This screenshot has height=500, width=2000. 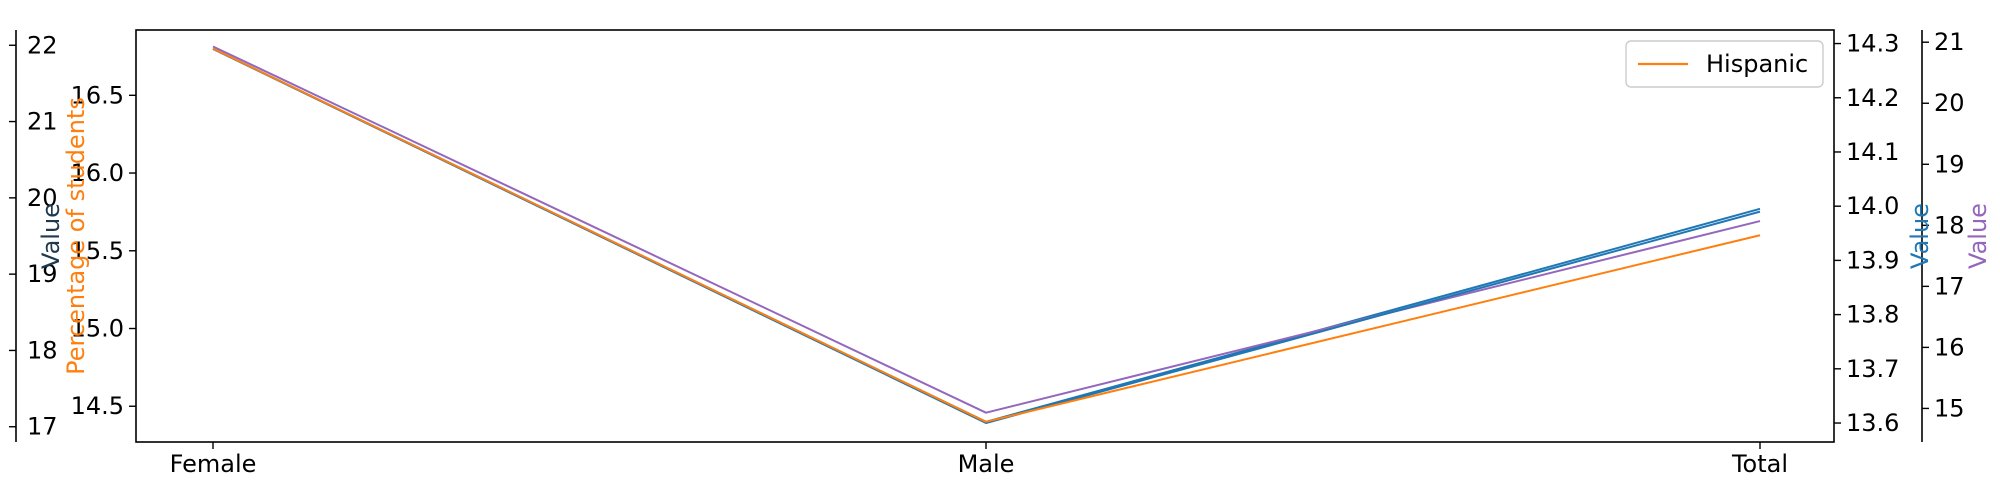 What do you see at coordinates (97, 406) in the screenshot?
I see `left-inner-tick-label: 14.5` at bounding box center [97, 406].